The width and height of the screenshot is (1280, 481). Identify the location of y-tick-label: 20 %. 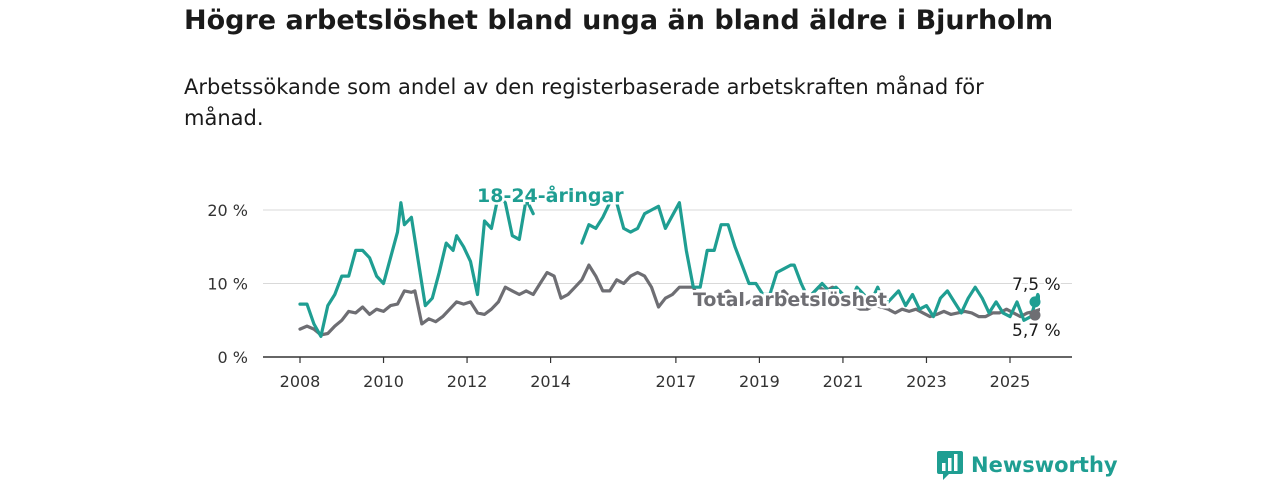
(227, 210).